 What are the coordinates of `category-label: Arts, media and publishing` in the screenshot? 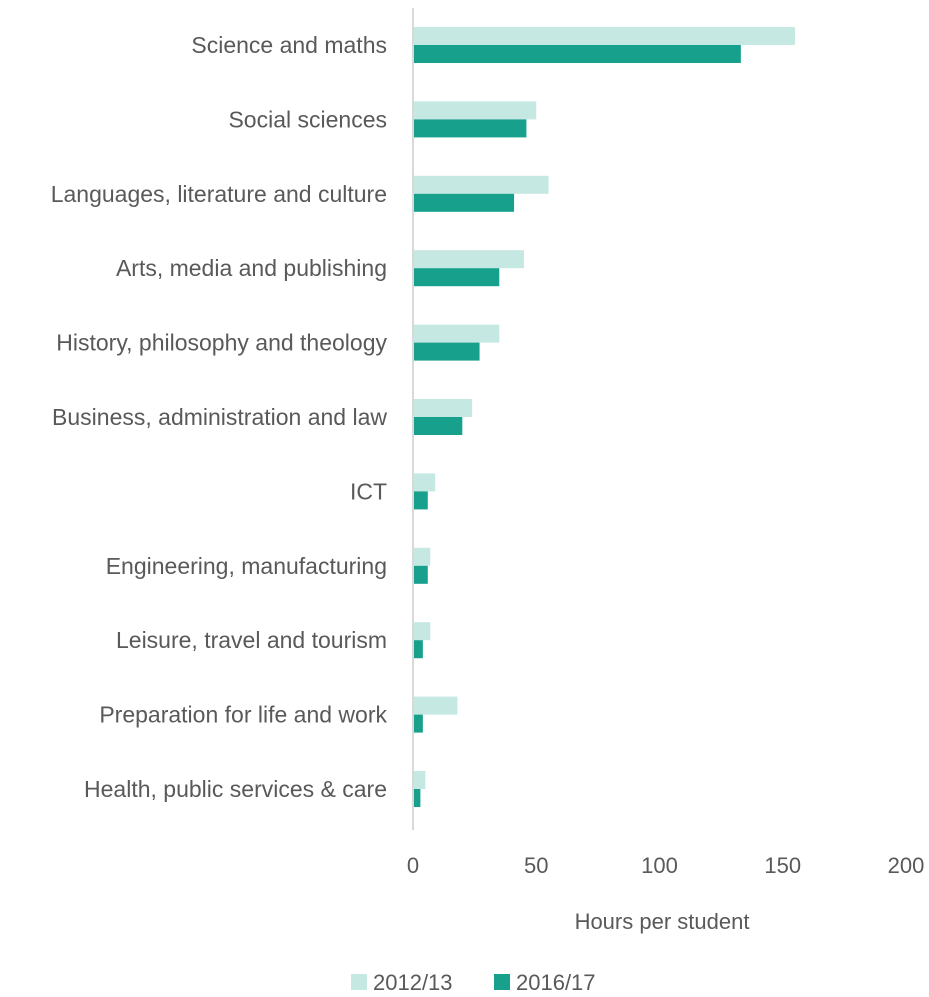 It's located at (251, 268).